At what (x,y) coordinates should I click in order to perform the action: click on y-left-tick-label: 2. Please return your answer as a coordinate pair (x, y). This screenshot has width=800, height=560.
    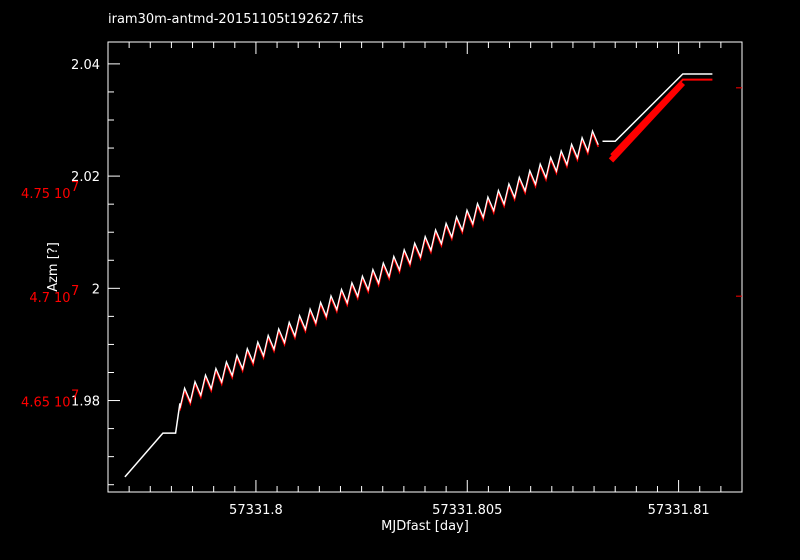
    Looking at the image, I should click on (96, 289).